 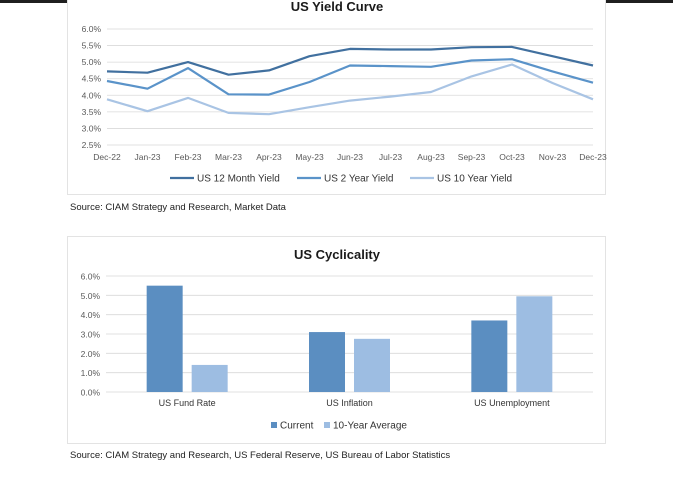 I want to click on x-tick-label: Sep-23, so click(x=472, y=157).